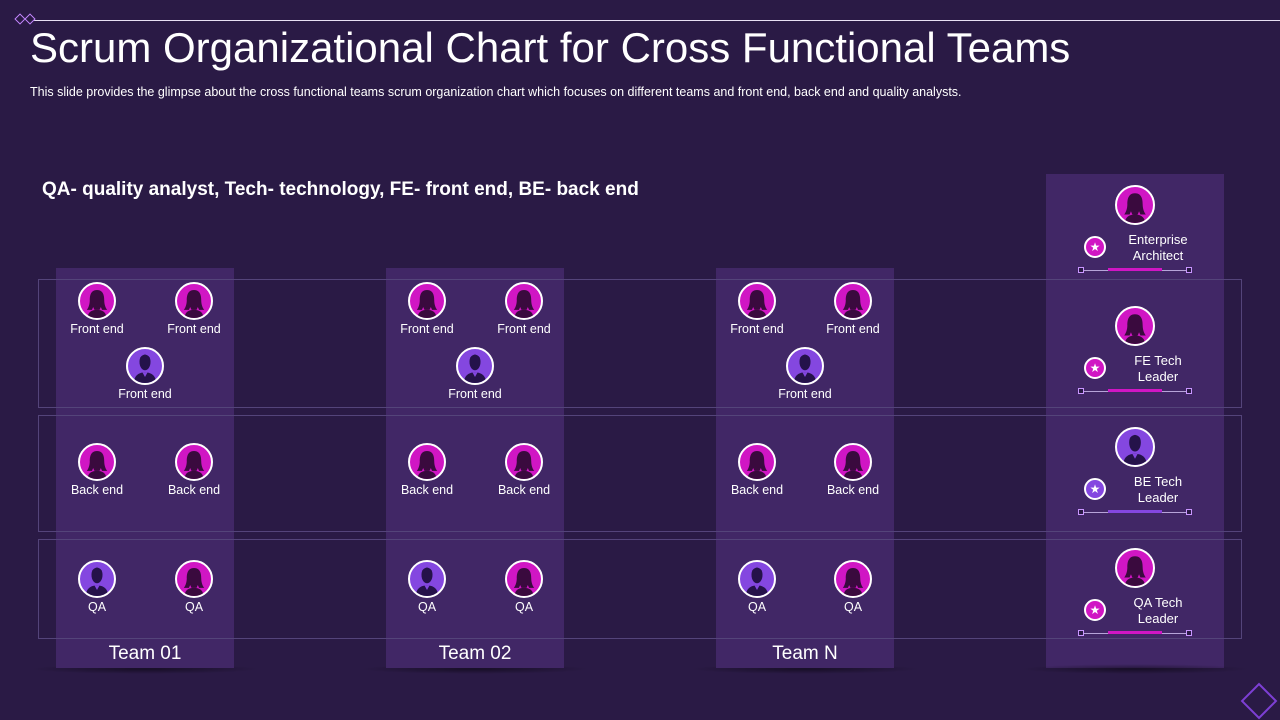  Describe the element at coordinates (145, 653) in the screenshot. I see `team-label: Team 01` at that location.